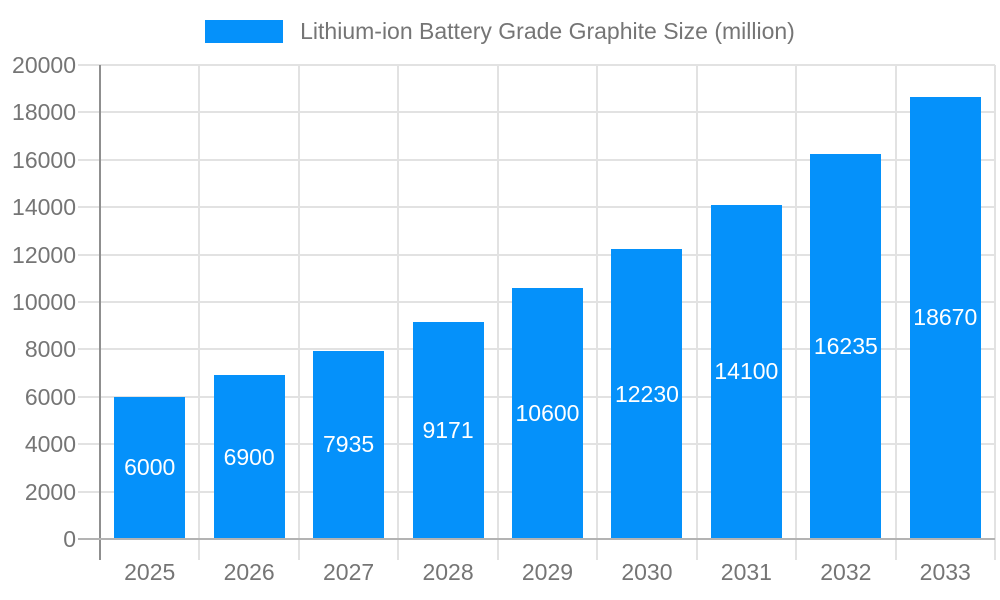 This screenshot has width=1000, height=600. Describe the element at coordinates (44, 159) in the screenshot. I see `y-axis-tick-label: 16000` at that location.